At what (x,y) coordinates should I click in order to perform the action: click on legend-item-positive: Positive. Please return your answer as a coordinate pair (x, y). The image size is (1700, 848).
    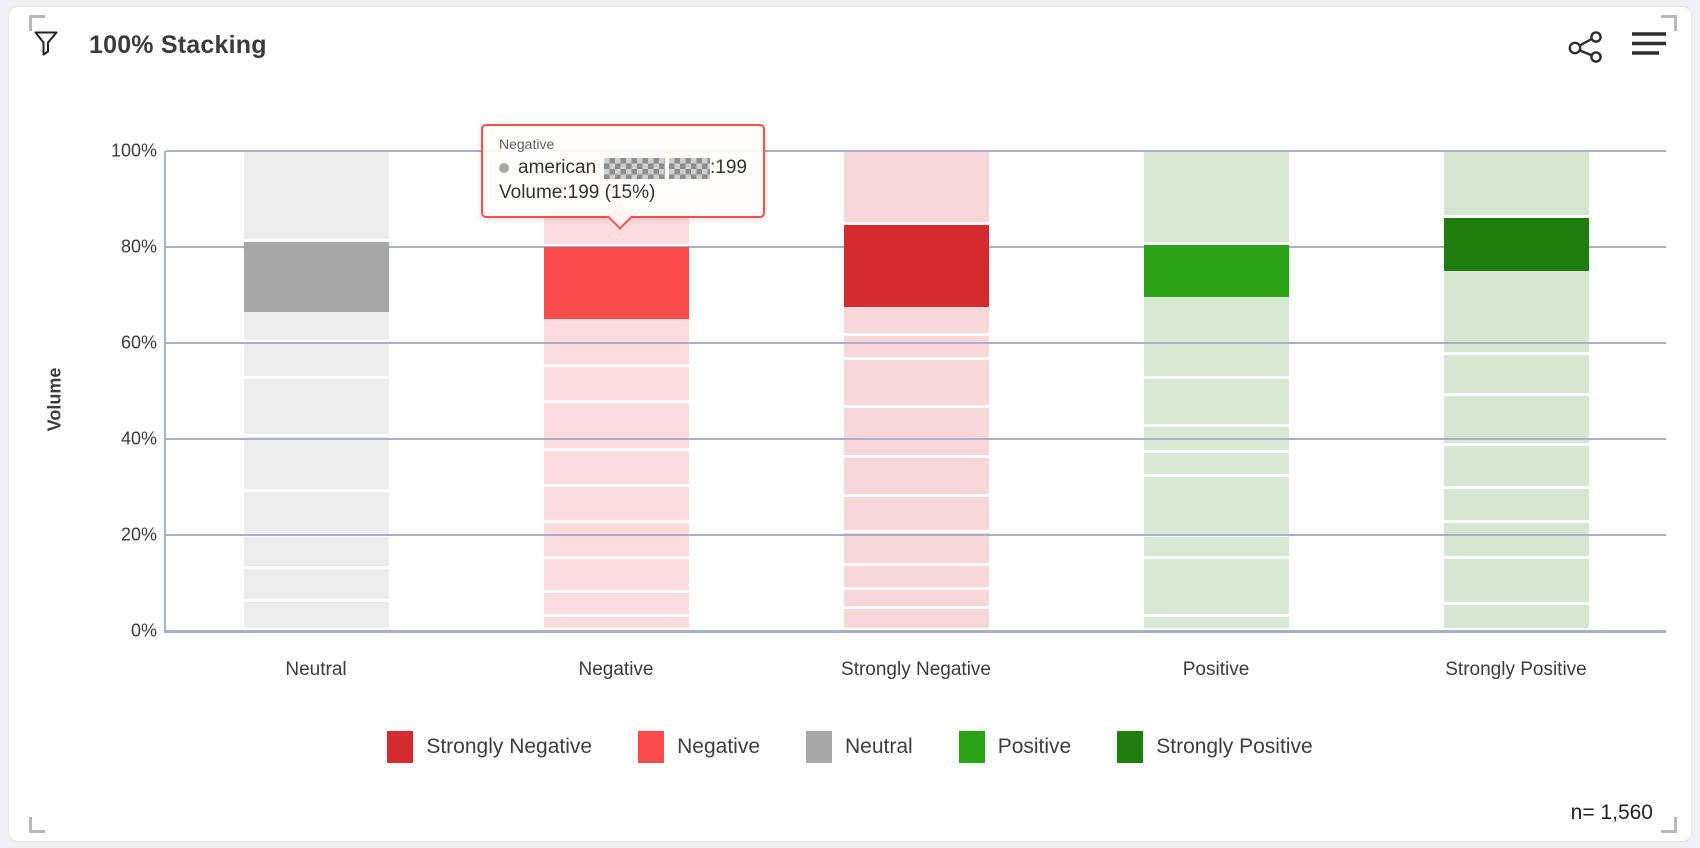
    Looking at the image, I should click on (1015, 747).